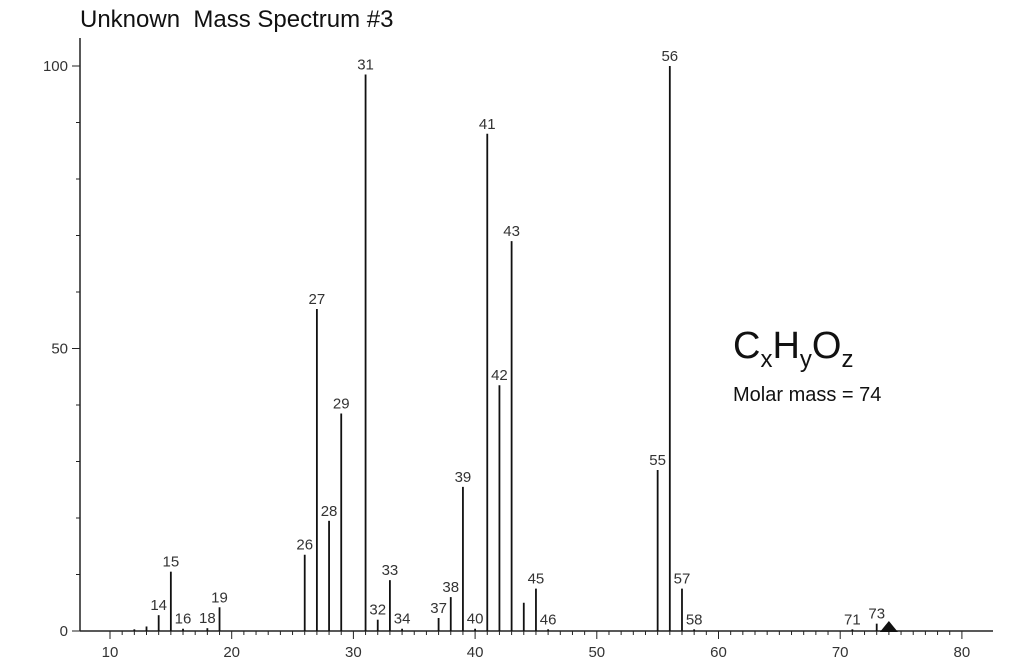 The image size is (1024, 672). Describe the element at coordinates (450, 587) in the screenshot. I see `peak-label-38: 38` at that location.